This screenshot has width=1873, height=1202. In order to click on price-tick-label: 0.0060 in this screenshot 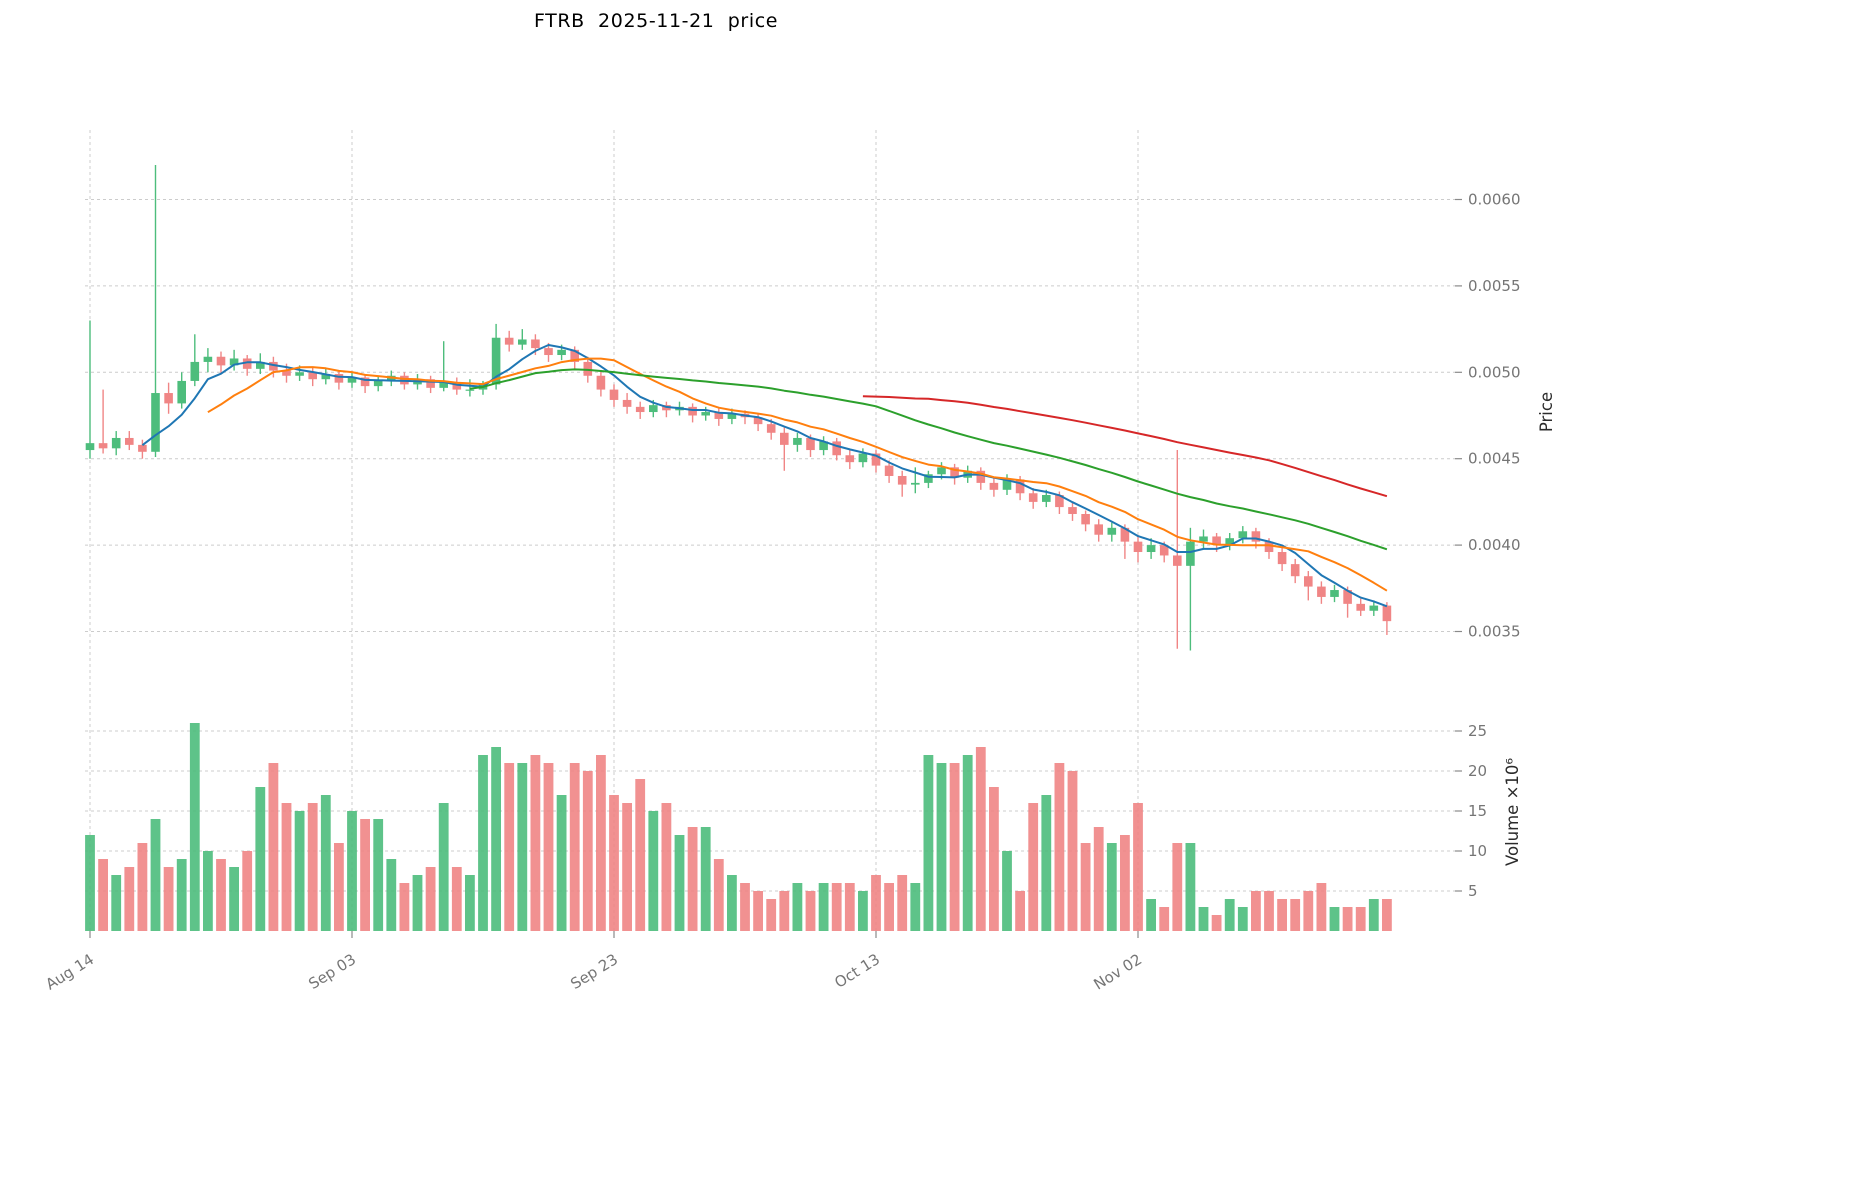, I will do `click(1494, 200)`.